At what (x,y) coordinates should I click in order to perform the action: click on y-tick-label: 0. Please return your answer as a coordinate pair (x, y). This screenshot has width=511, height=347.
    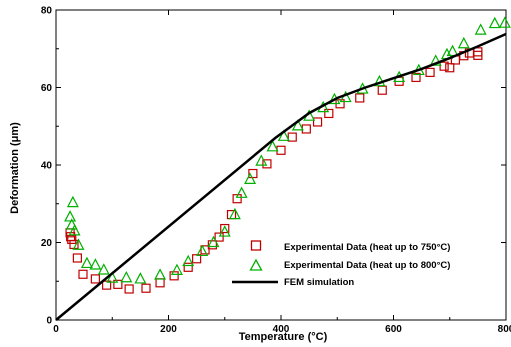
    Looking at the image, I should click on (49, 321).